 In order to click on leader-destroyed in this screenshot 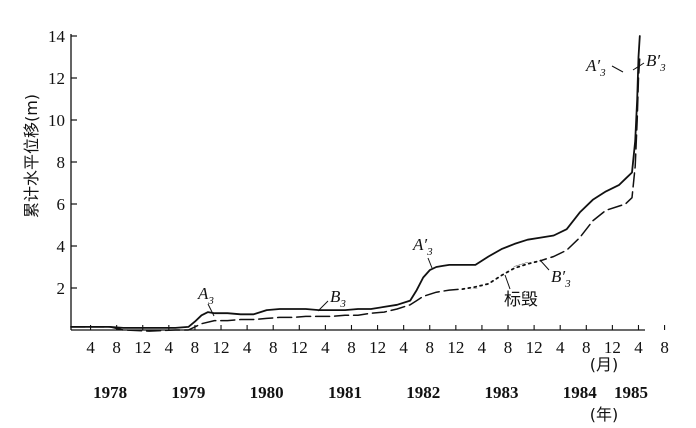, I will do `click(507, 282)`.